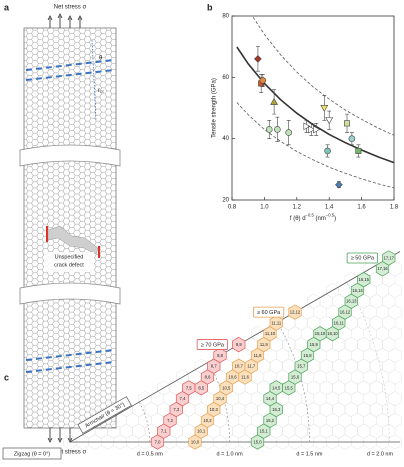  I want to click on chirality-label: 10,5, so click(226, 387).